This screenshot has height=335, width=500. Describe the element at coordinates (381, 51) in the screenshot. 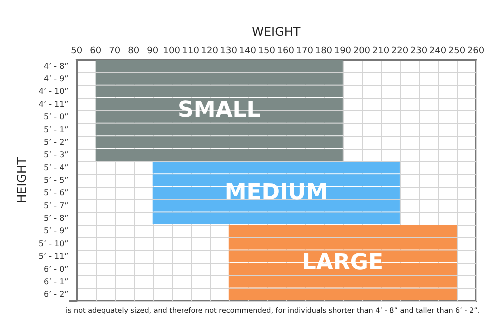

I see `x-tick-label: 210` at that location.